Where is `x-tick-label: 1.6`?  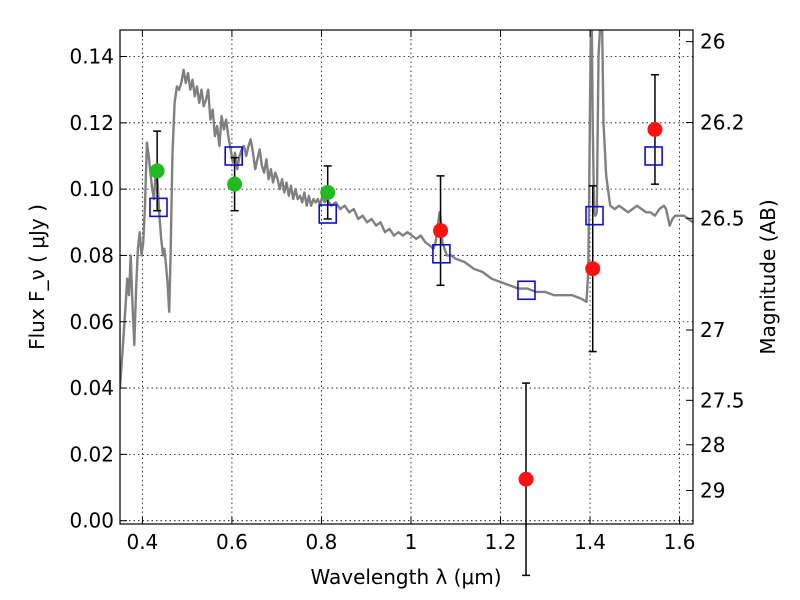
x-tick-label: 1.6 is located at coordinates (680, 542).